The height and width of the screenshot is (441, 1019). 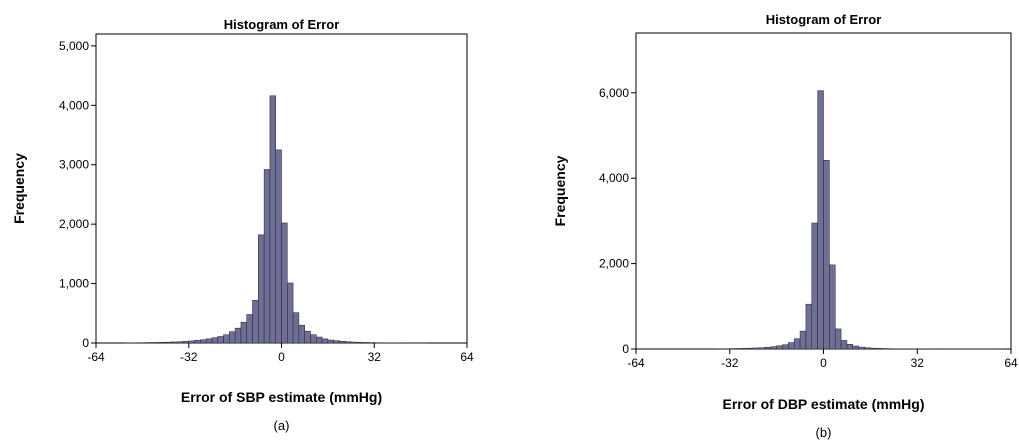 What do you see at coordinates (281, 397) in the screenshot?
I see `x-axis-label: Error of SBP estimate (mmHg)` at bounding box center [281, 397].